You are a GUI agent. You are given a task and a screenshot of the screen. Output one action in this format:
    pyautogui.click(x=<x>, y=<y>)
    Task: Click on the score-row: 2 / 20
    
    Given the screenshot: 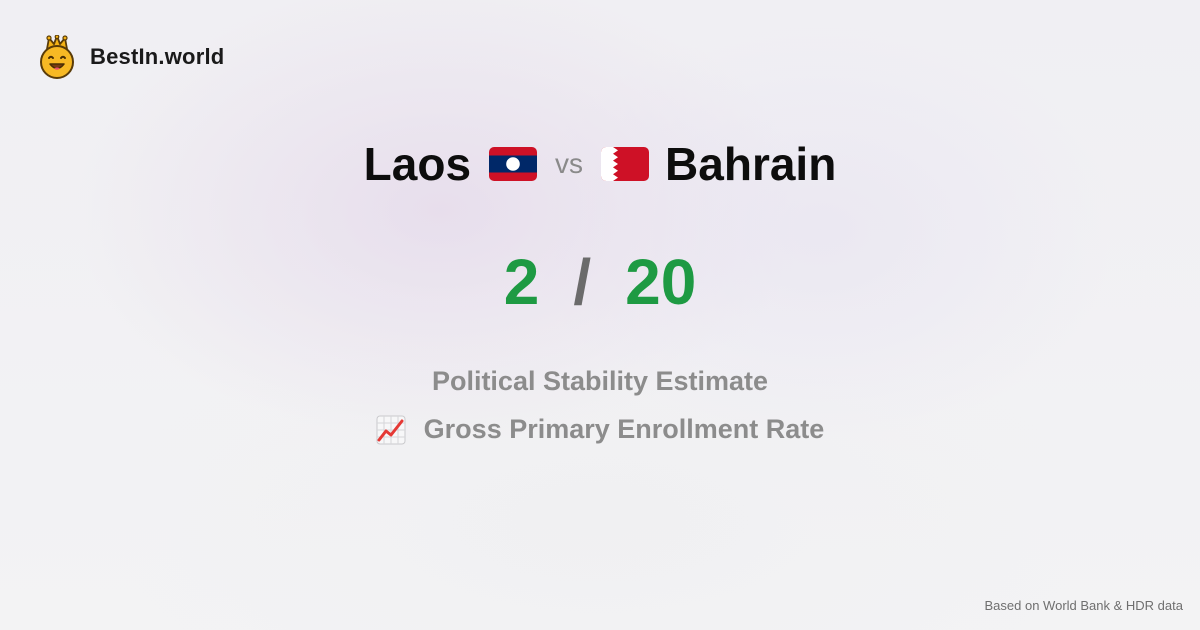 What is the action you would take?
    pyautogui.click(x=600, y=282)
    